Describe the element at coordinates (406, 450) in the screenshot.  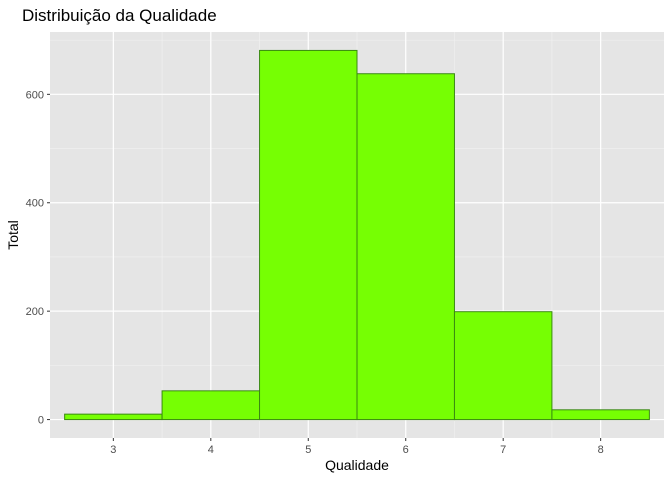
I see `x-tick-label: 6` at that location.